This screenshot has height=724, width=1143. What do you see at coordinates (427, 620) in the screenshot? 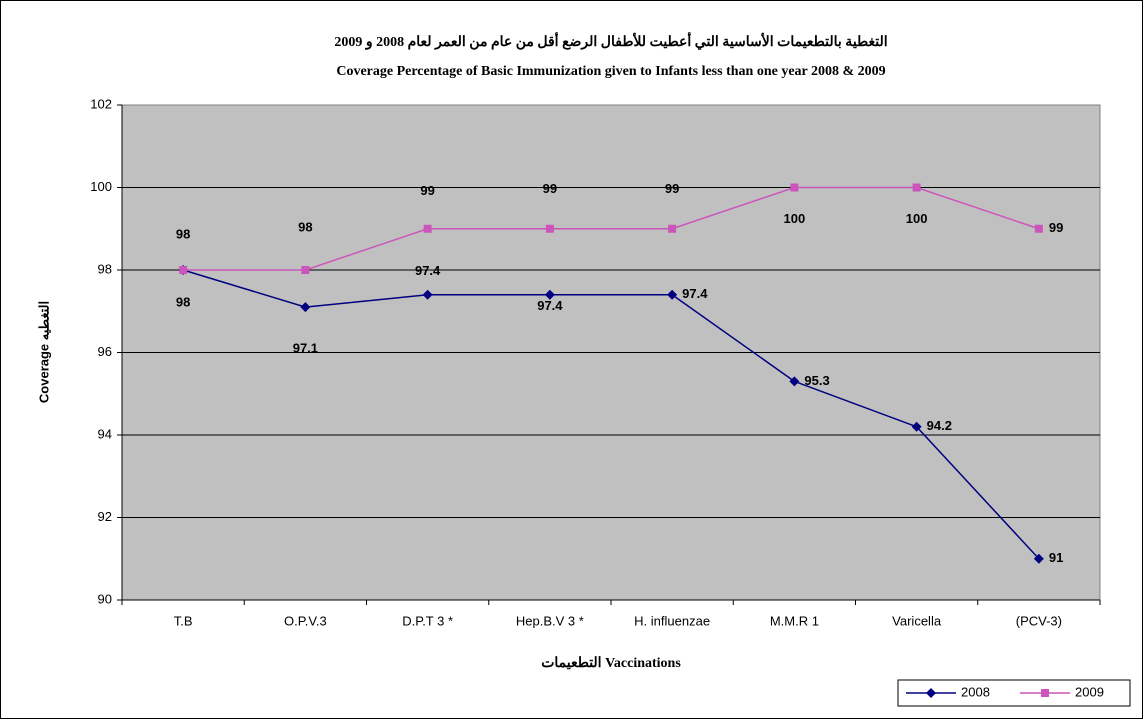
I see `x-tick-label: D.P.T 3 *` at bounding box center [427, 620].